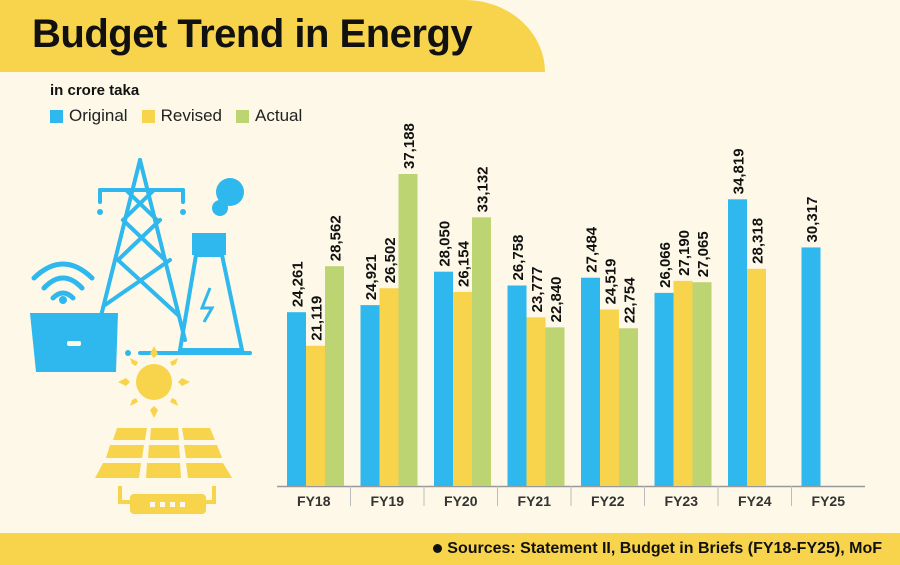 The height and width of the screenshot is (565, 900). I want to click on legend: Original Revised Actual, so click(176, 116).